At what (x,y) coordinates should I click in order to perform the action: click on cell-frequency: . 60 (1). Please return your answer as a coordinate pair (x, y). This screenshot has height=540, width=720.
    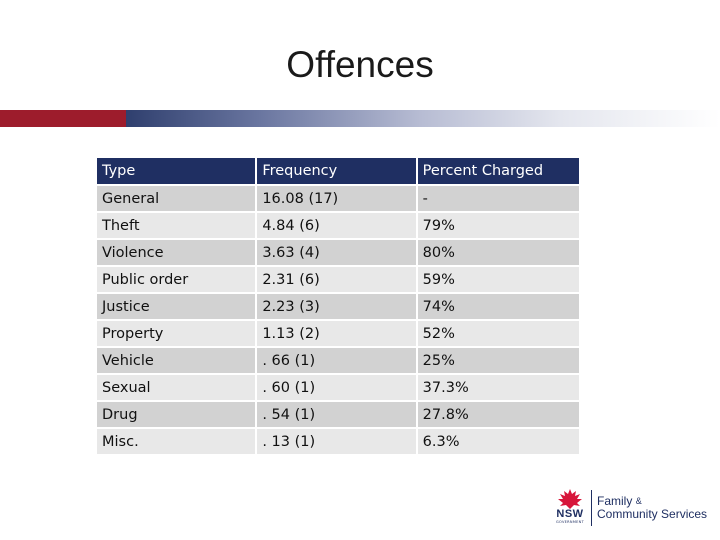
    Looking at the image, I should click on (336, 387).